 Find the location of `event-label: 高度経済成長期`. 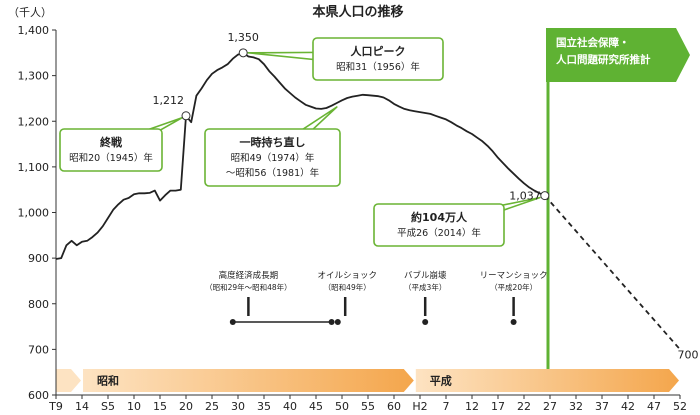

event-label: 高度経済成長期 is located at coordinates (249, 275).